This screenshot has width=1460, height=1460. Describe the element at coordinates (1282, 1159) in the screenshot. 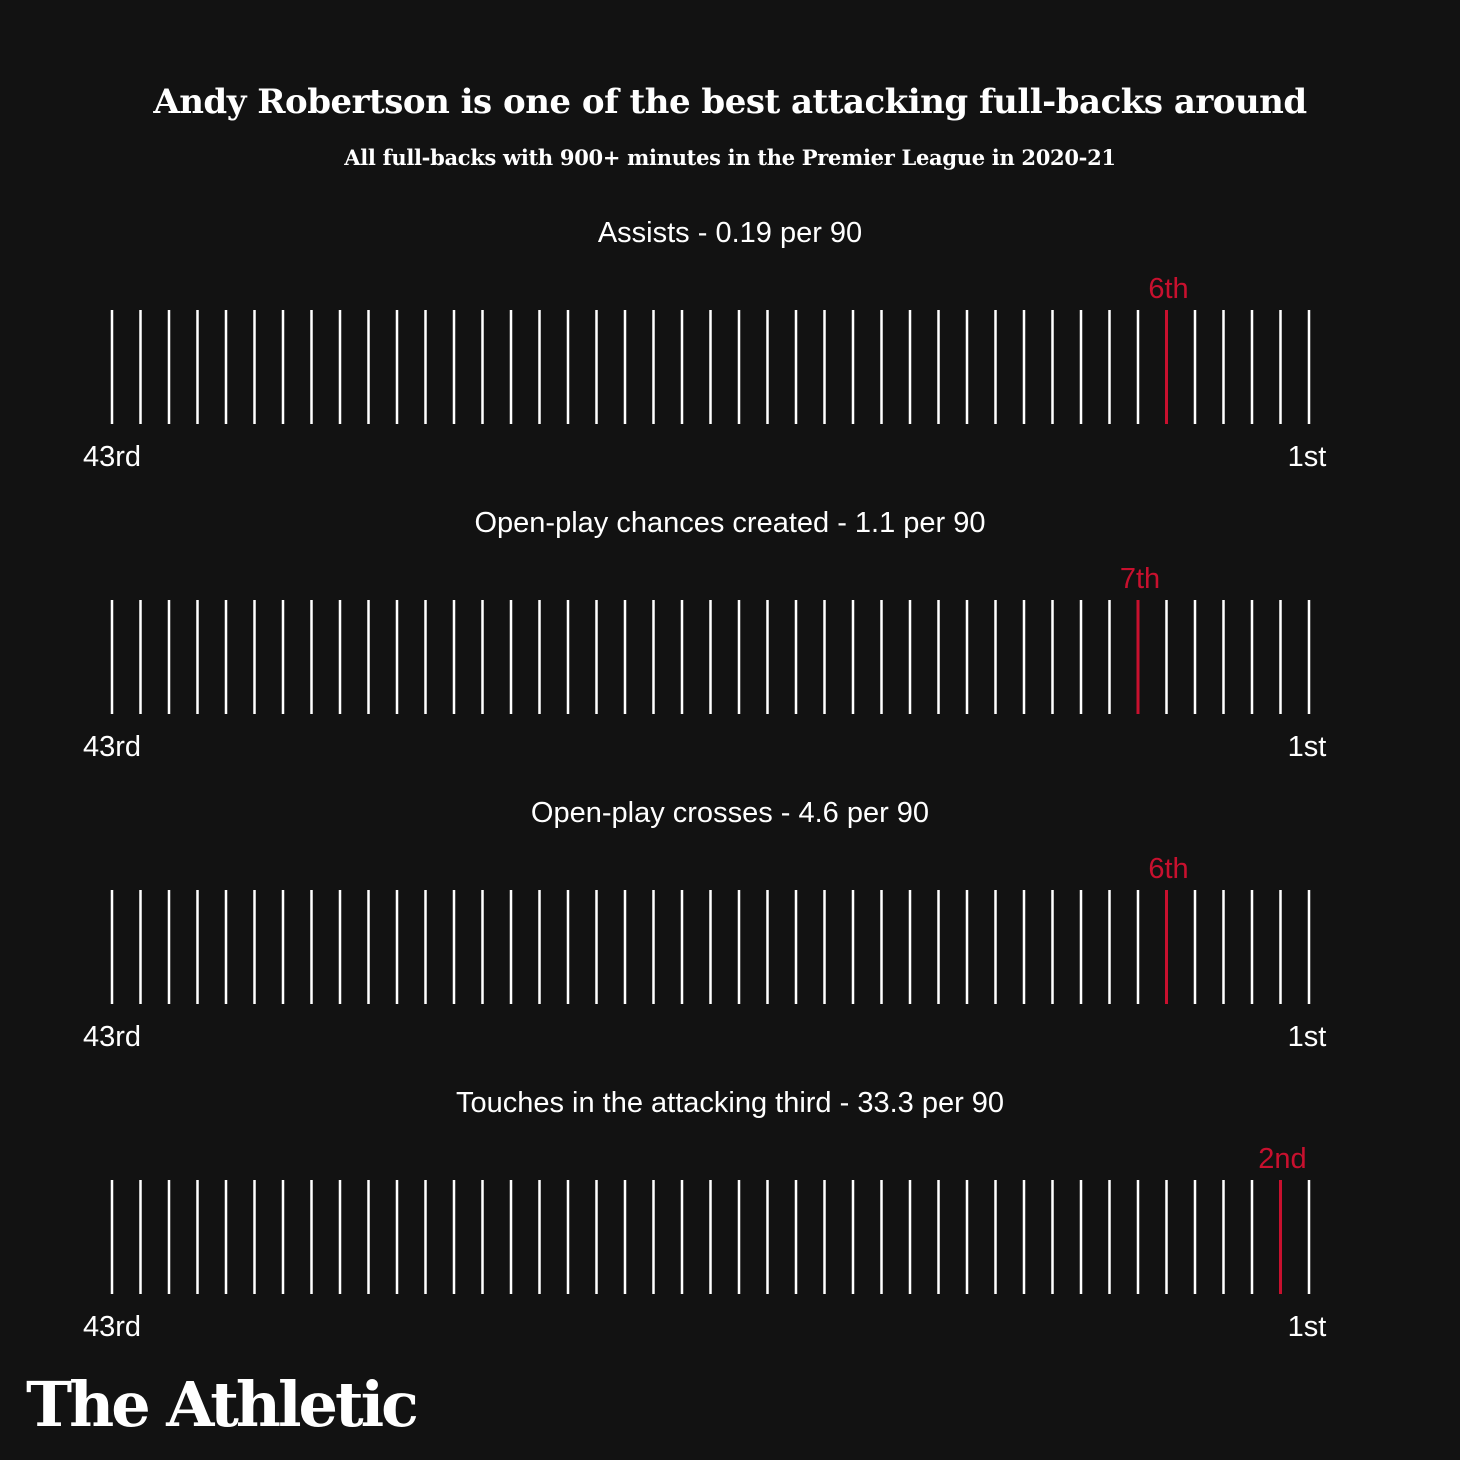

I see `robertson-rank-label: 2nd` at that location.